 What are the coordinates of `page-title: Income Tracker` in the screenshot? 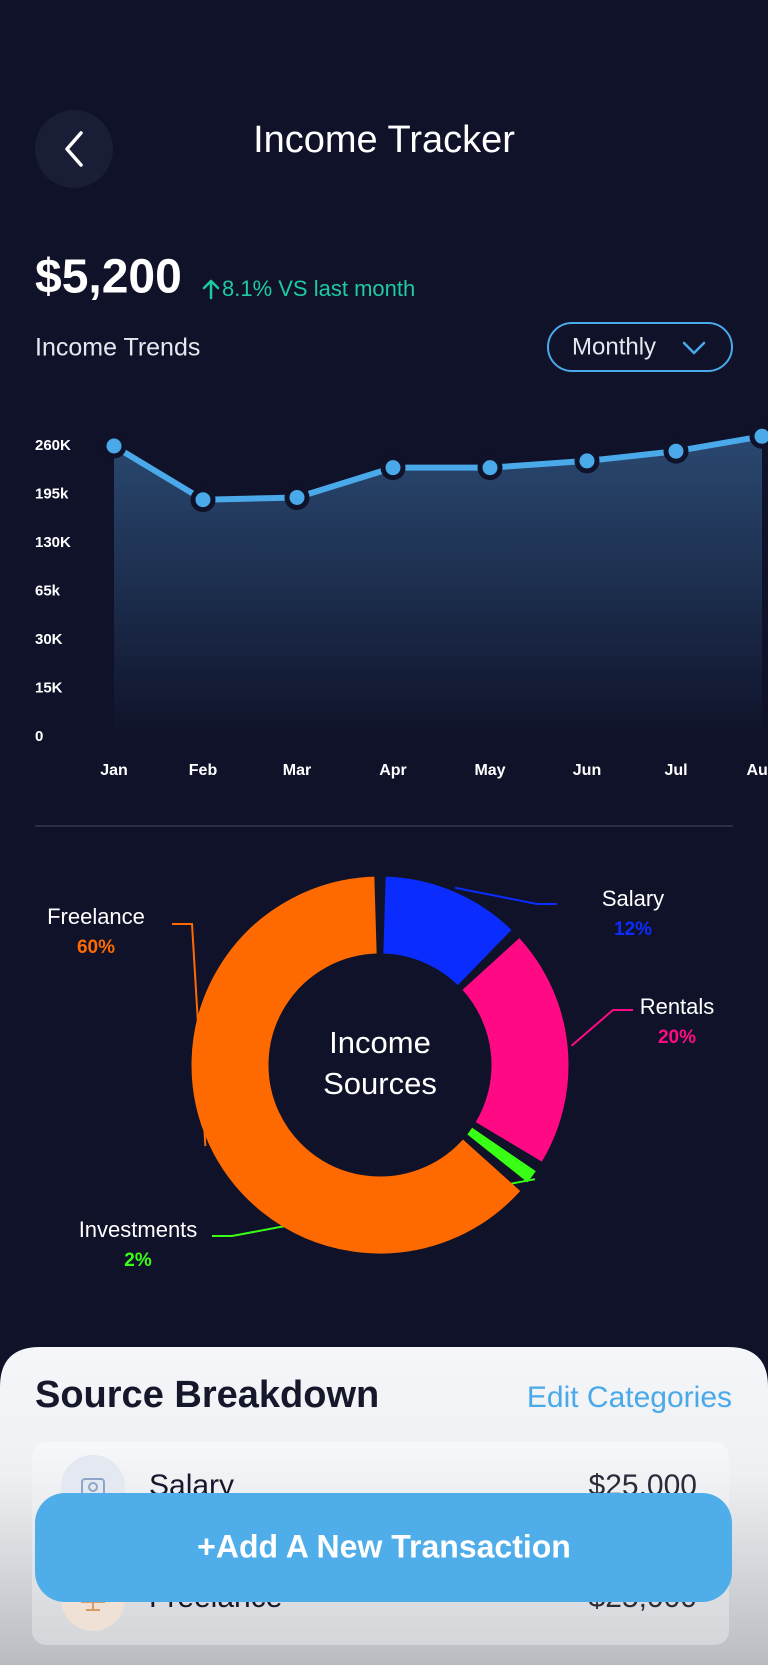 It's located at (384, 140).